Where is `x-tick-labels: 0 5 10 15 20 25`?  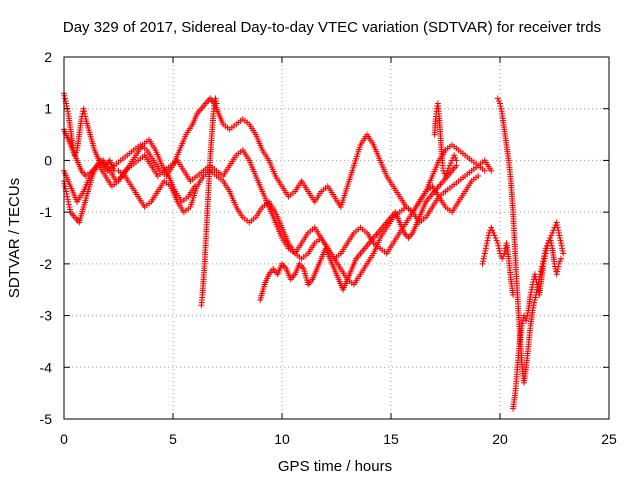 x-tick-labels: 0 5 10 15 20 25 is located at coordinates (338, 439).